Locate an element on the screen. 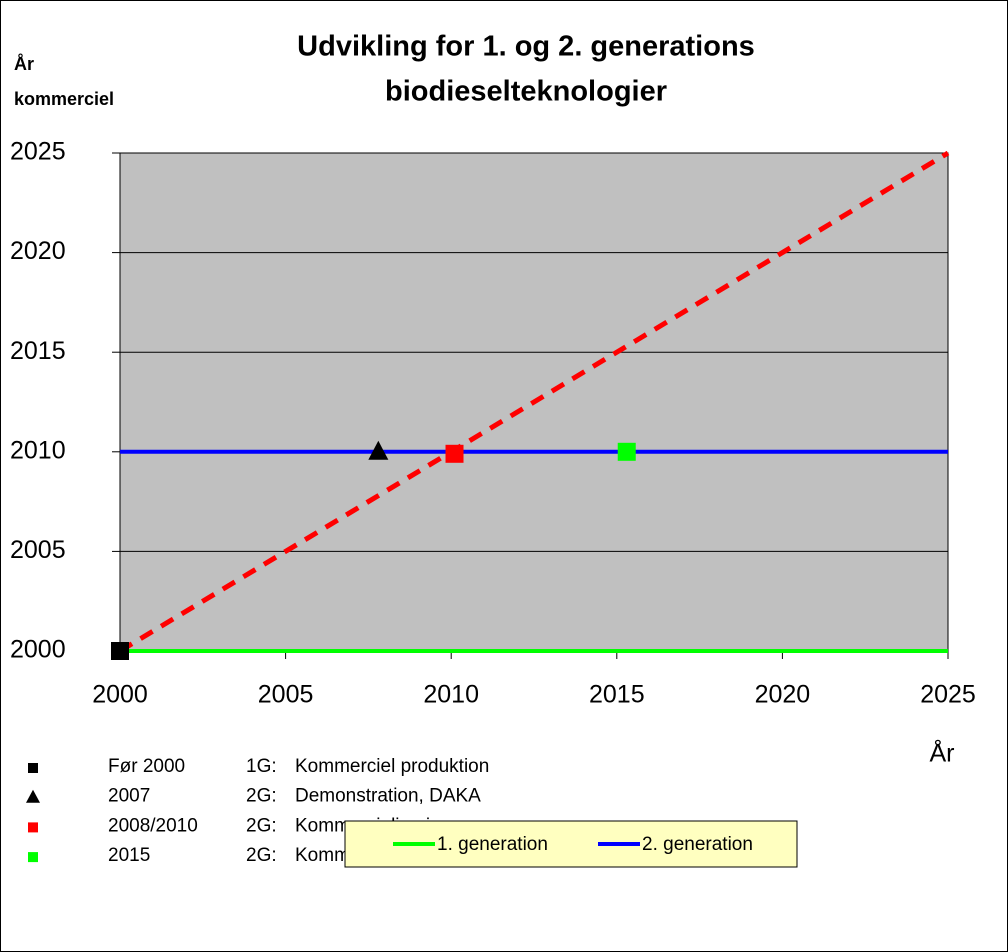  x-tick-label: 2005 is located at coordinates (286, 695).